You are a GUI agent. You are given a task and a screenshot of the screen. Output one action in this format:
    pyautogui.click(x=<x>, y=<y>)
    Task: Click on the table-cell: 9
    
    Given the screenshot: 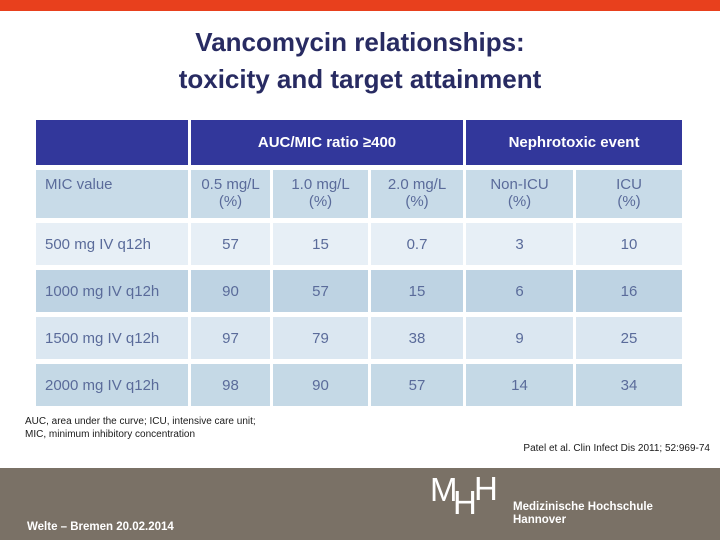 What is the action you would take?
    pyautogui.click(x=520, y=338)
    